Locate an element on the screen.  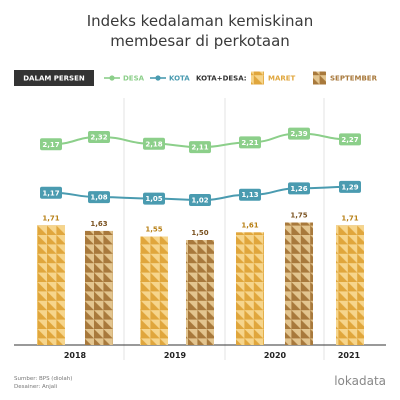
kota-value-label: 1,02 is located at coordinates (199, 201).